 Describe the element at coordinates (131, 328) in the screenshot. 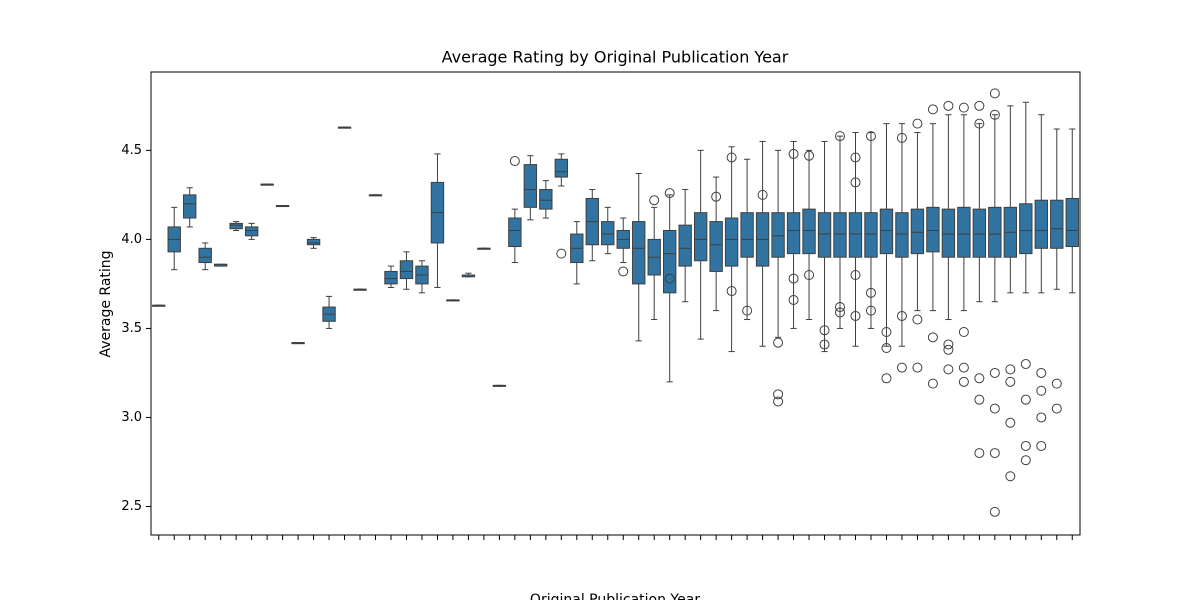

I see `y-tick-label: 3.5` at that location.